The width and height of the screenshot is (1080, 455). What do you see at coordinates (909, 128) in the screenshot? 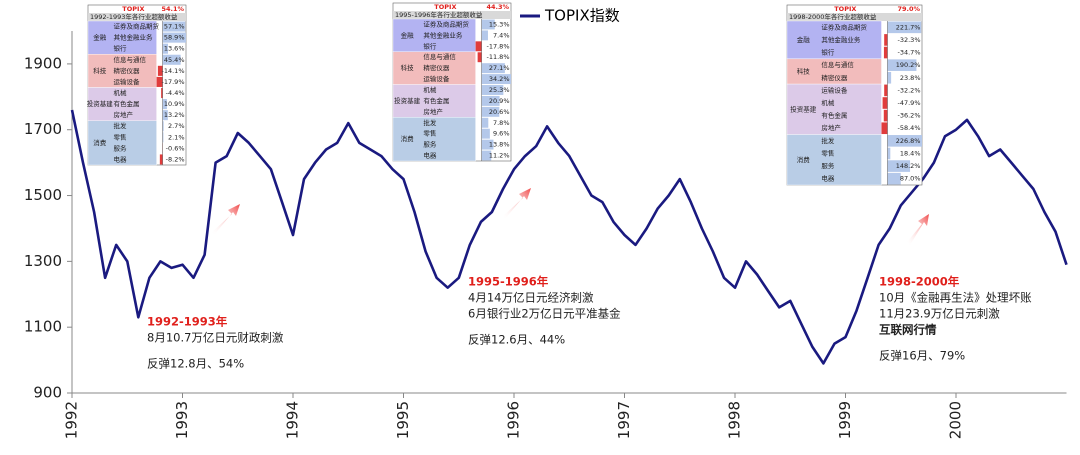
I see `row-value: -58.4%` at bounding box center [909, 128].